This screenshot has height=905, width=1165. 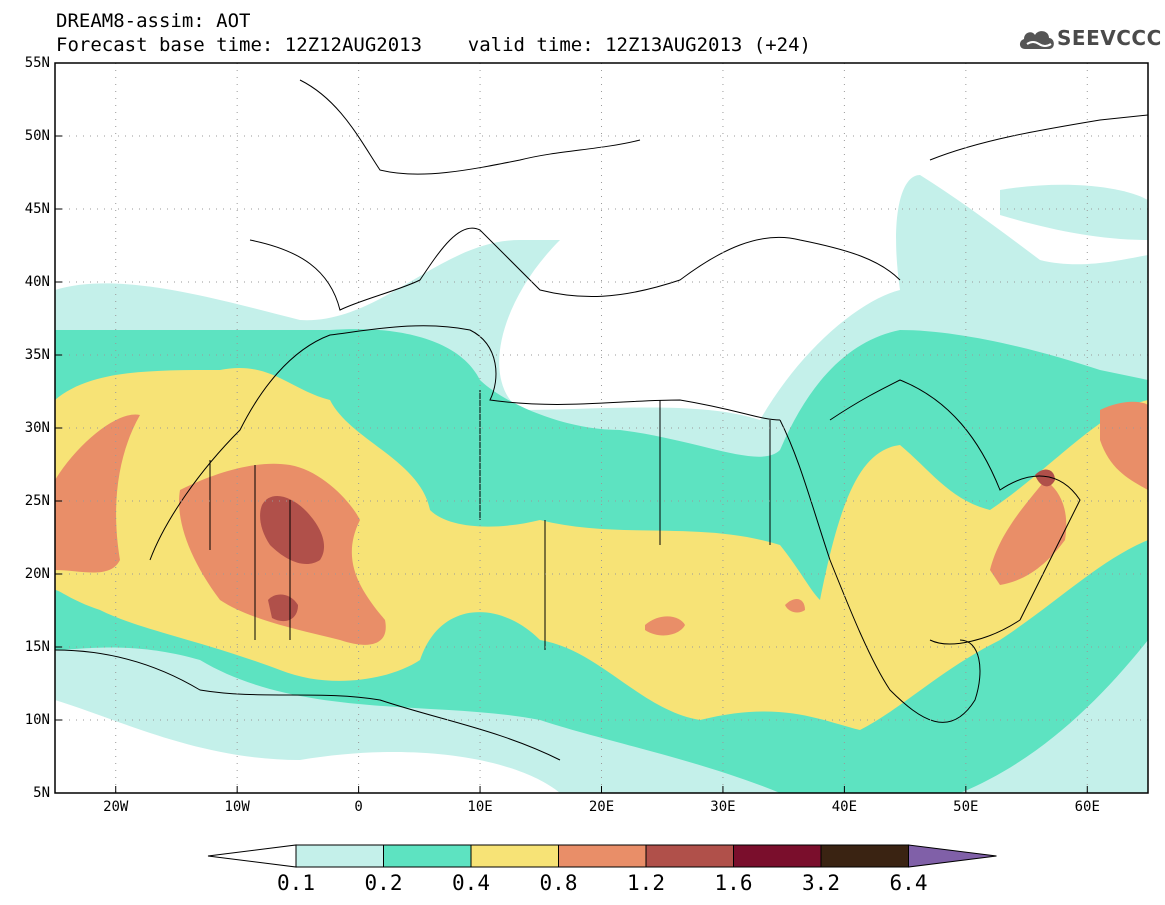 I want to click on title-line1: DREAM8-assim: AOT, so click(x=153, y=21).